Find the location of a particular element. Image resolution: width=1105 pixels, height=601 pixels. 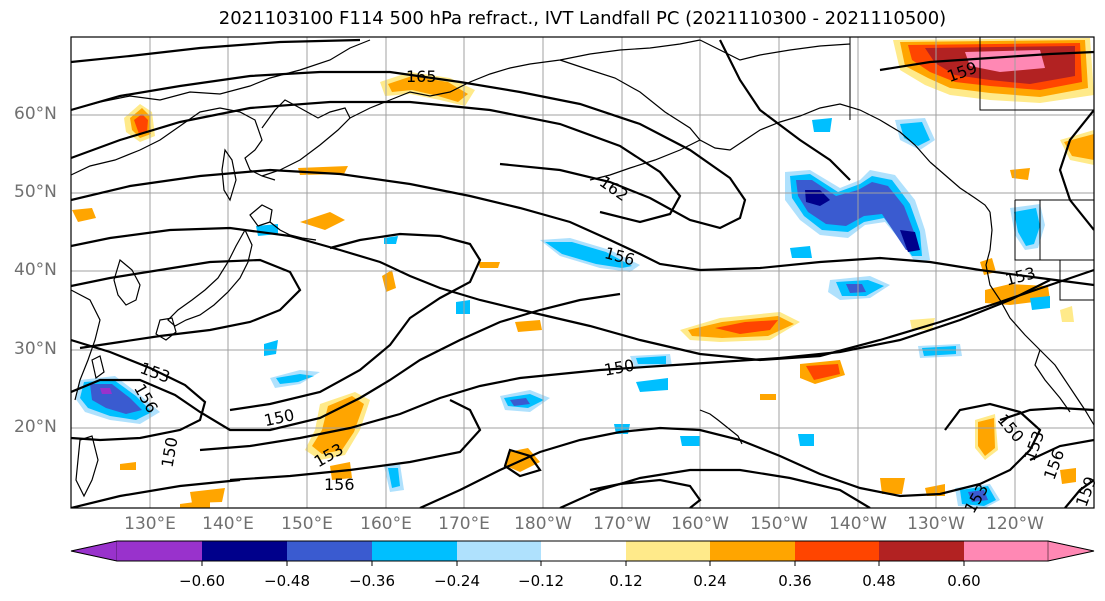

longitude-label: 160°E is located at coordinates (386, 524).